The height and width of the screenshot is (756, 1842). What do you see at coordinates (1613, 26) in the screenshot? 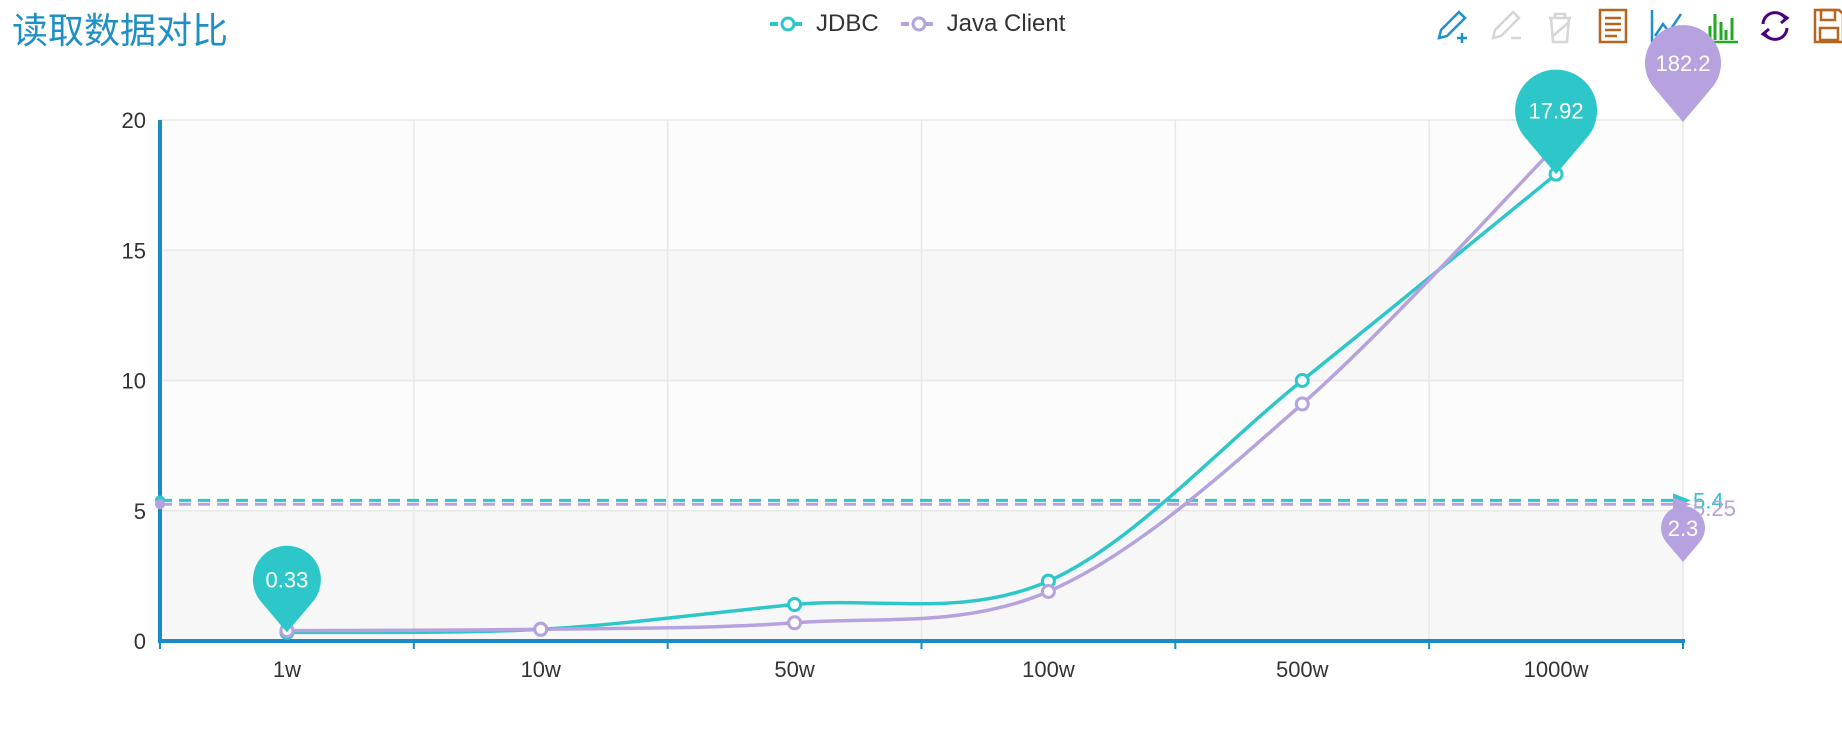
I see `data-view-icon` at bounding box center [1613, 26].